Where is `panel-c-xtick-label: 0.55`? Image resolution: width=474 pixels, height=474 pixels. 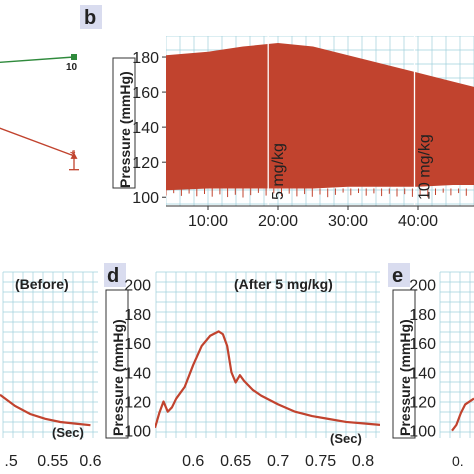 panel-c-xtick-label: 0.55 is located at coordinates (52, 461).